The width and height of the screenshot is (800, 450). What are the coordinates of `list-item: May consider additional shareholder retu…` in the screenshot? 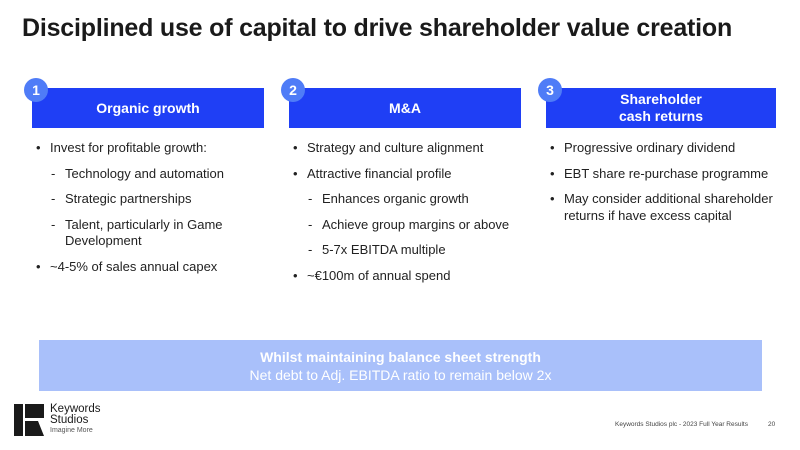 It's located at (662, 207).